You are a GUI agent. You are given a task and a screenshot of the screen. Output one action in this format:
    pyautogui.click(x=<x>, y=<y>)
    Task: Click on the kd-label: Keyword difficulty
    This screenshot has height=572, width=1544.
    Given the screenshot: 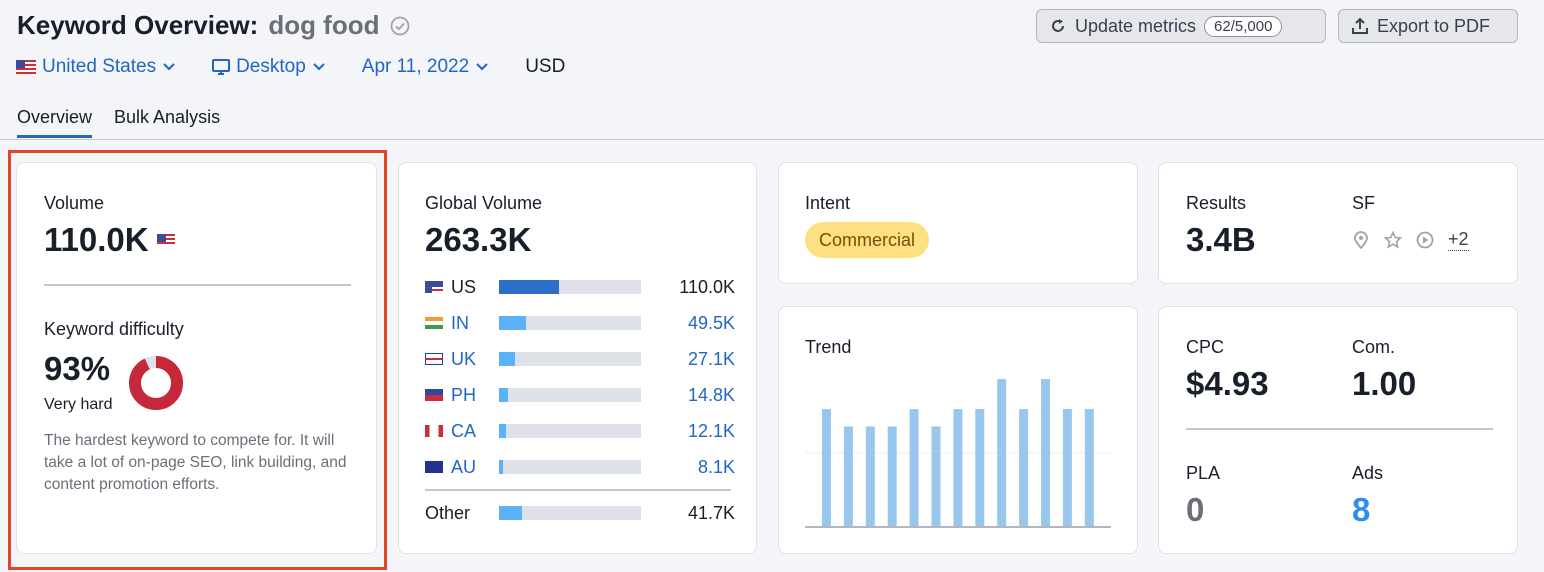 What is the action you would take?
    pyautogui.click(x=114, y=329)
    